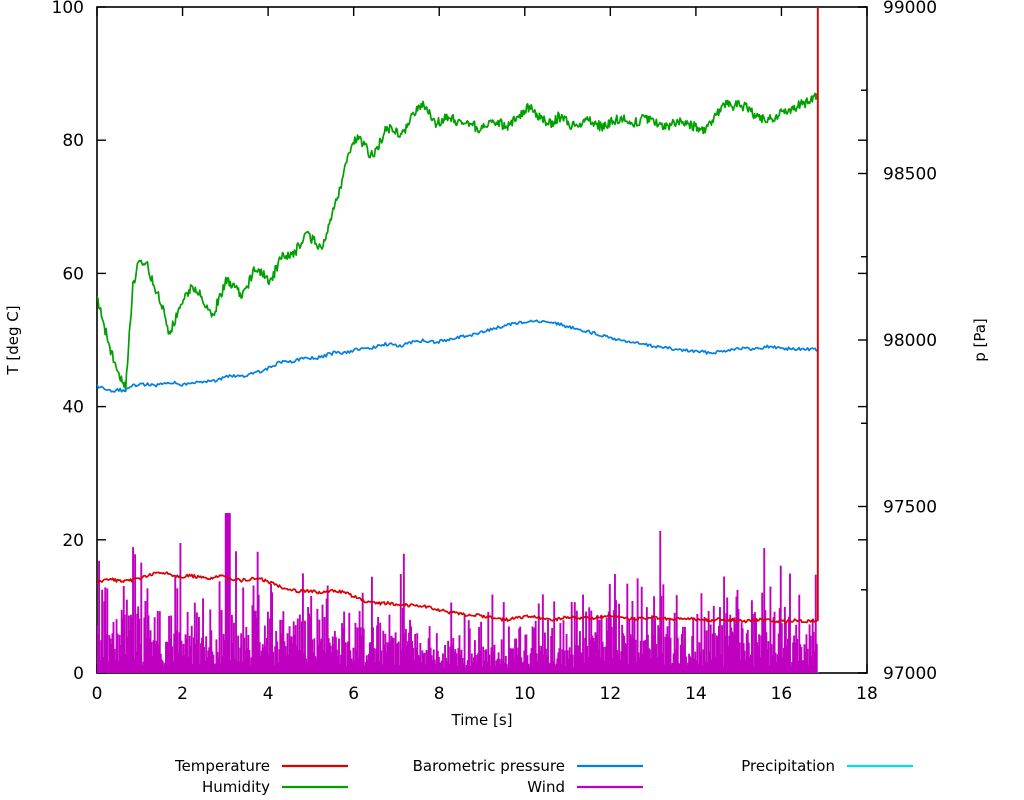  Describe the element at coordinates (782, 694) in the screenshot. I see `x-axis-tick-label: 16` at that location.